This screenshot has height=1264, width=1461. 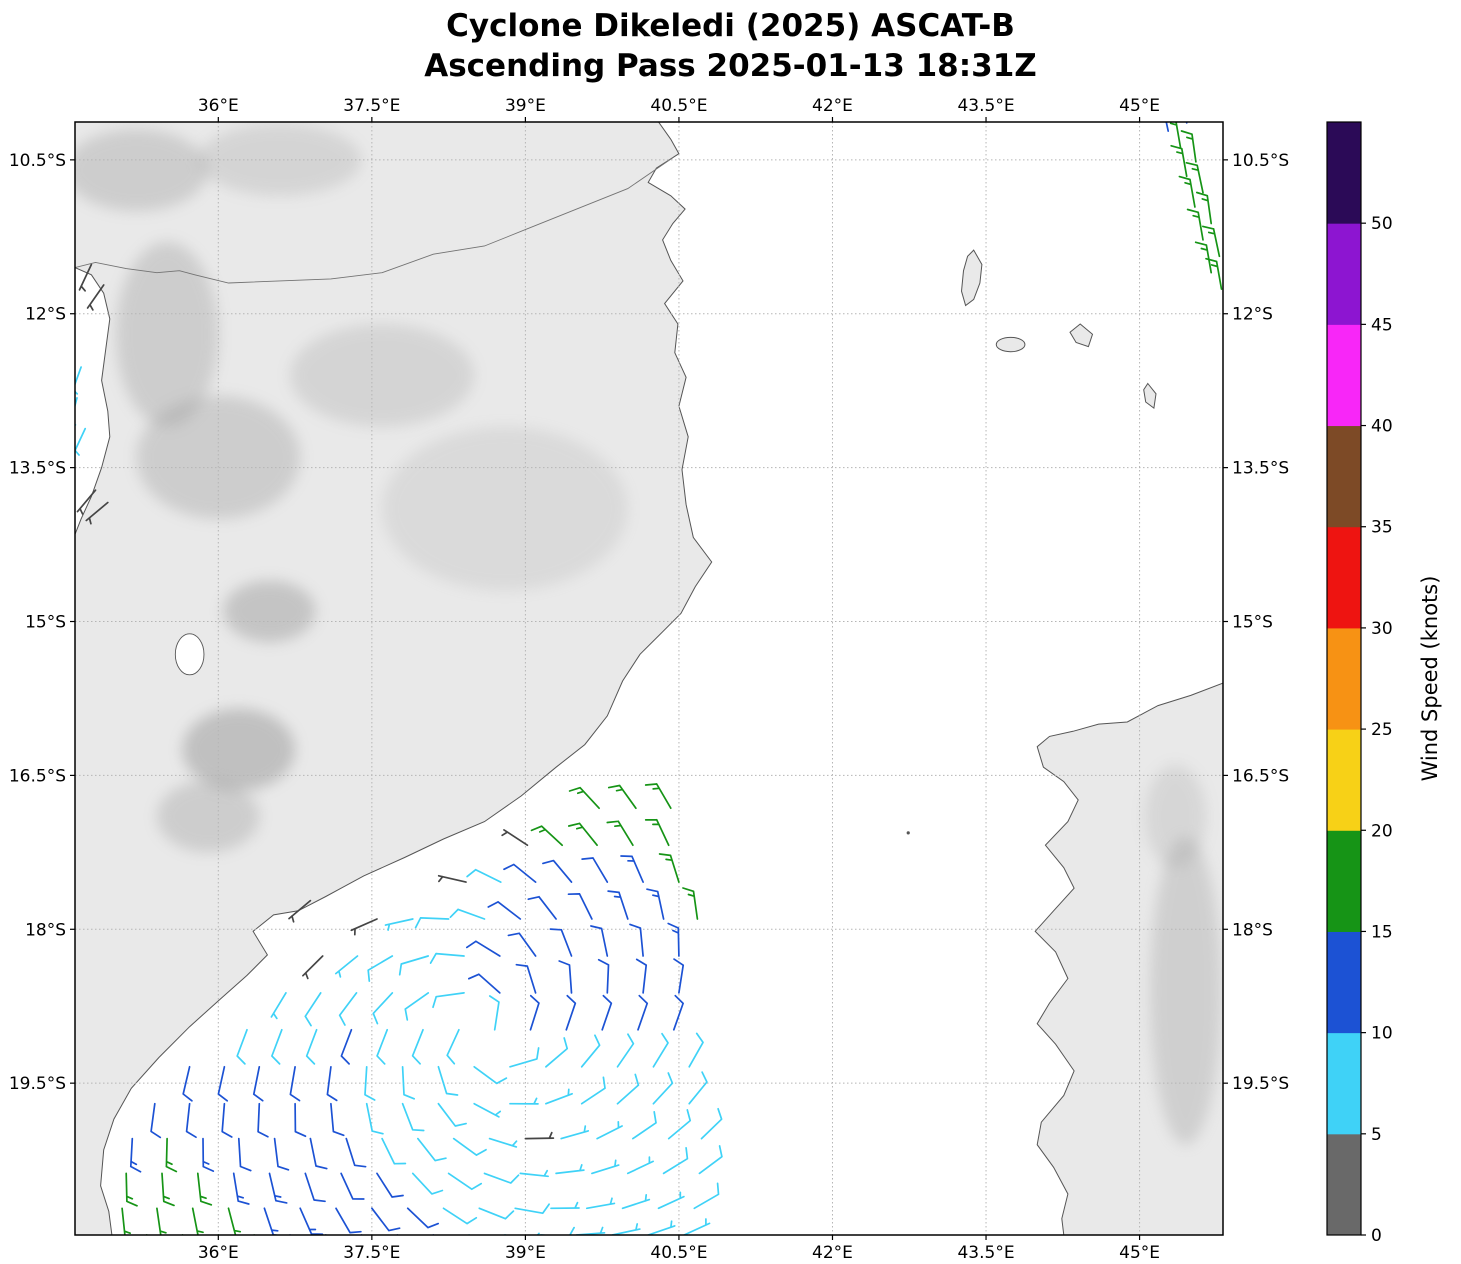 What do you see at coordinates (1081, 335) in the screenshot?
I see `island-anjouan` at bounding box center [1081, 335].